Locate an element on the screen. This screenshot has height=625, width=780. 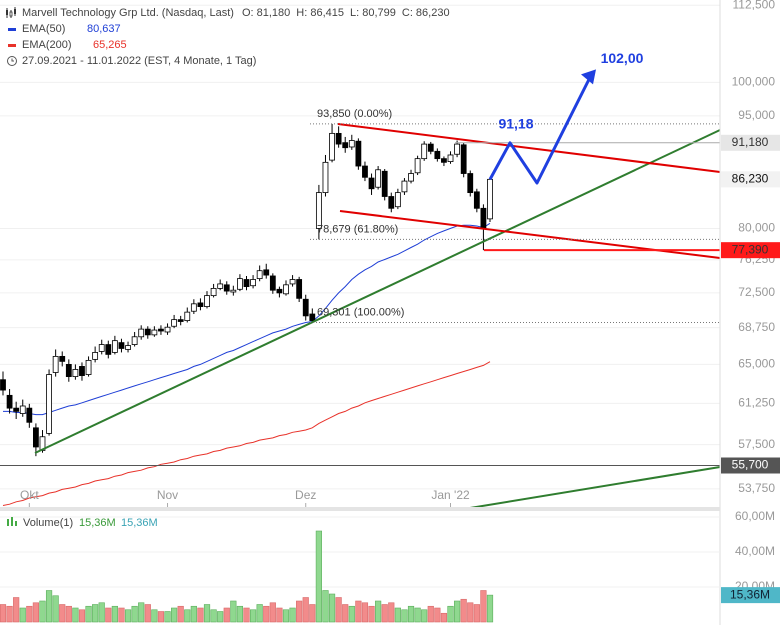
volume-icon is located at coordinates (12, 521).